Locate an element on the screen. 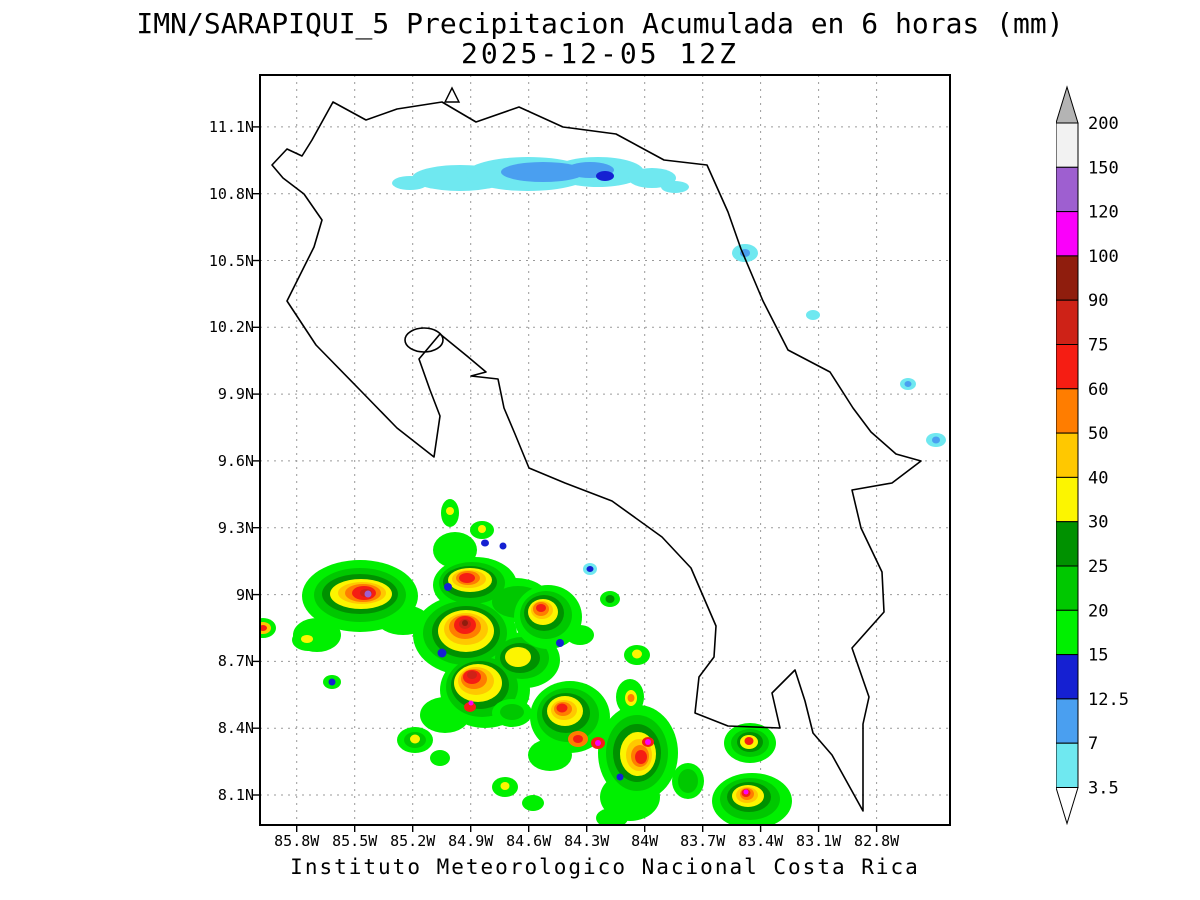 This screenshot has height=900, width=1200. colorbar-label: 25 is located at coordinates (1098, 567).